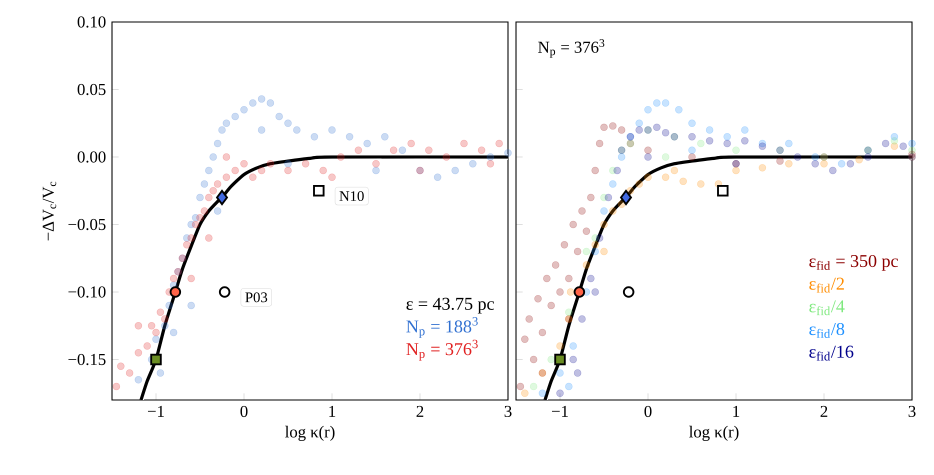 The image size is (934, 475). What do you see at coordinates (571, 48) in the screenshot?
I see `annotation: N$_{p}$ = 376$^{3}$` at bounding box center [571, 48].